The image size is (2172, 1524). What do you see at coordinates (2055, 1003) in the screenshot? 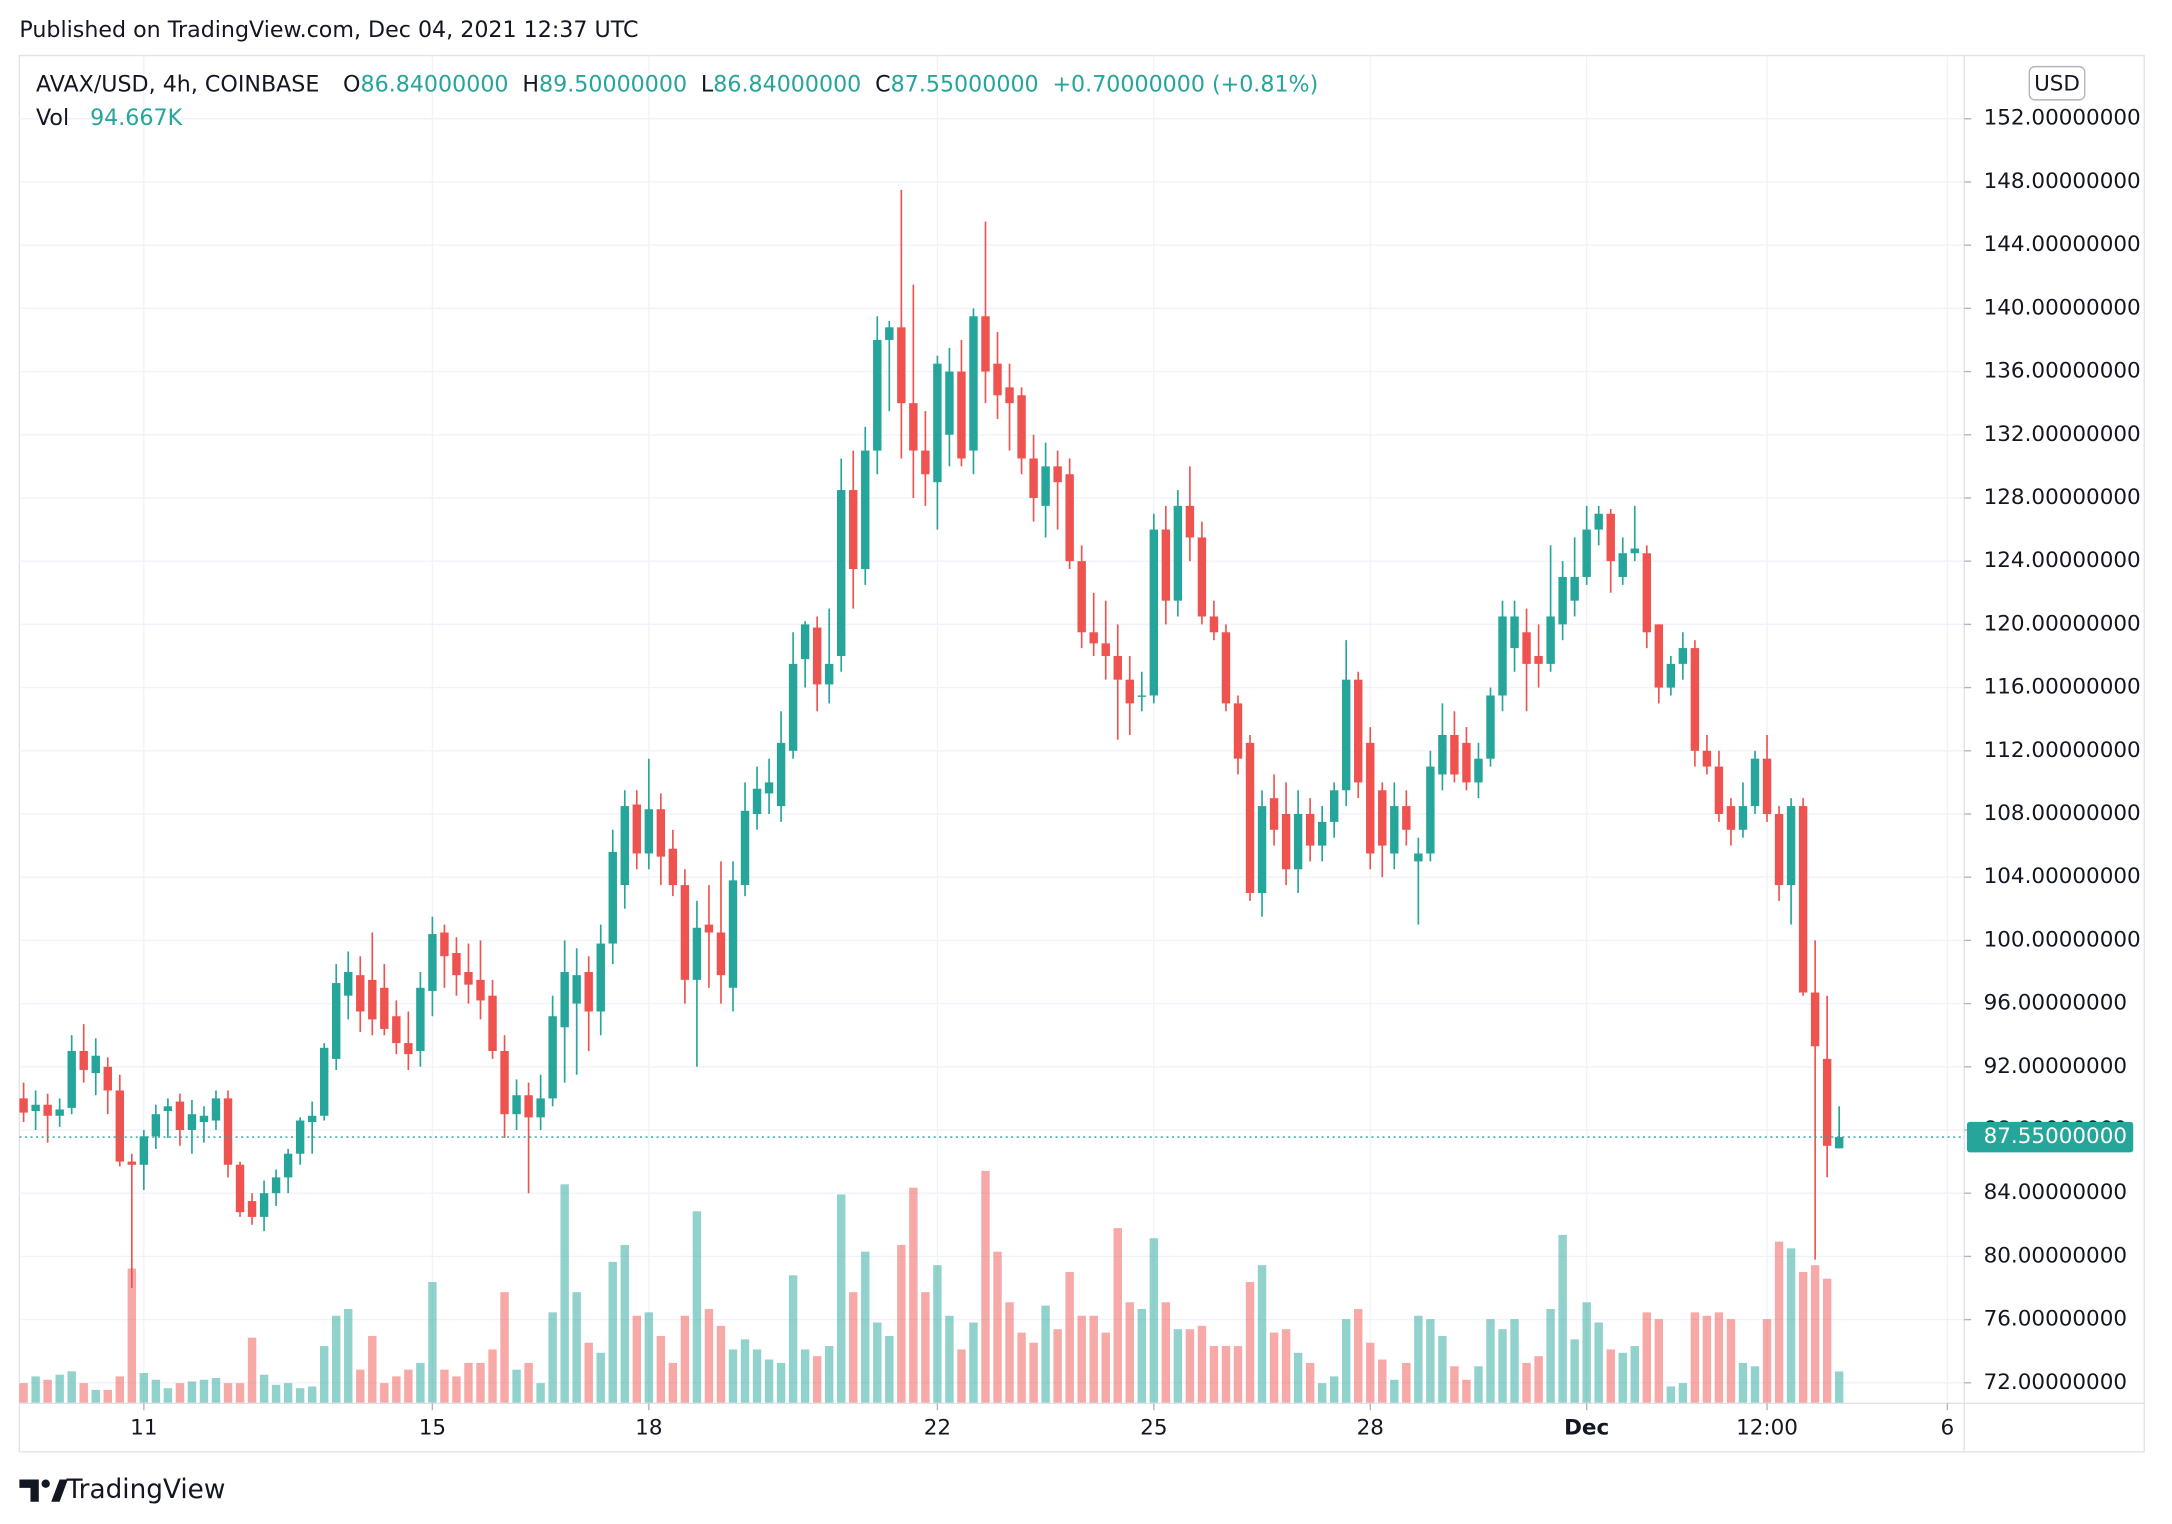
I see `y-tick-label: 96.00000000` at bounding box center [2055, 1003].